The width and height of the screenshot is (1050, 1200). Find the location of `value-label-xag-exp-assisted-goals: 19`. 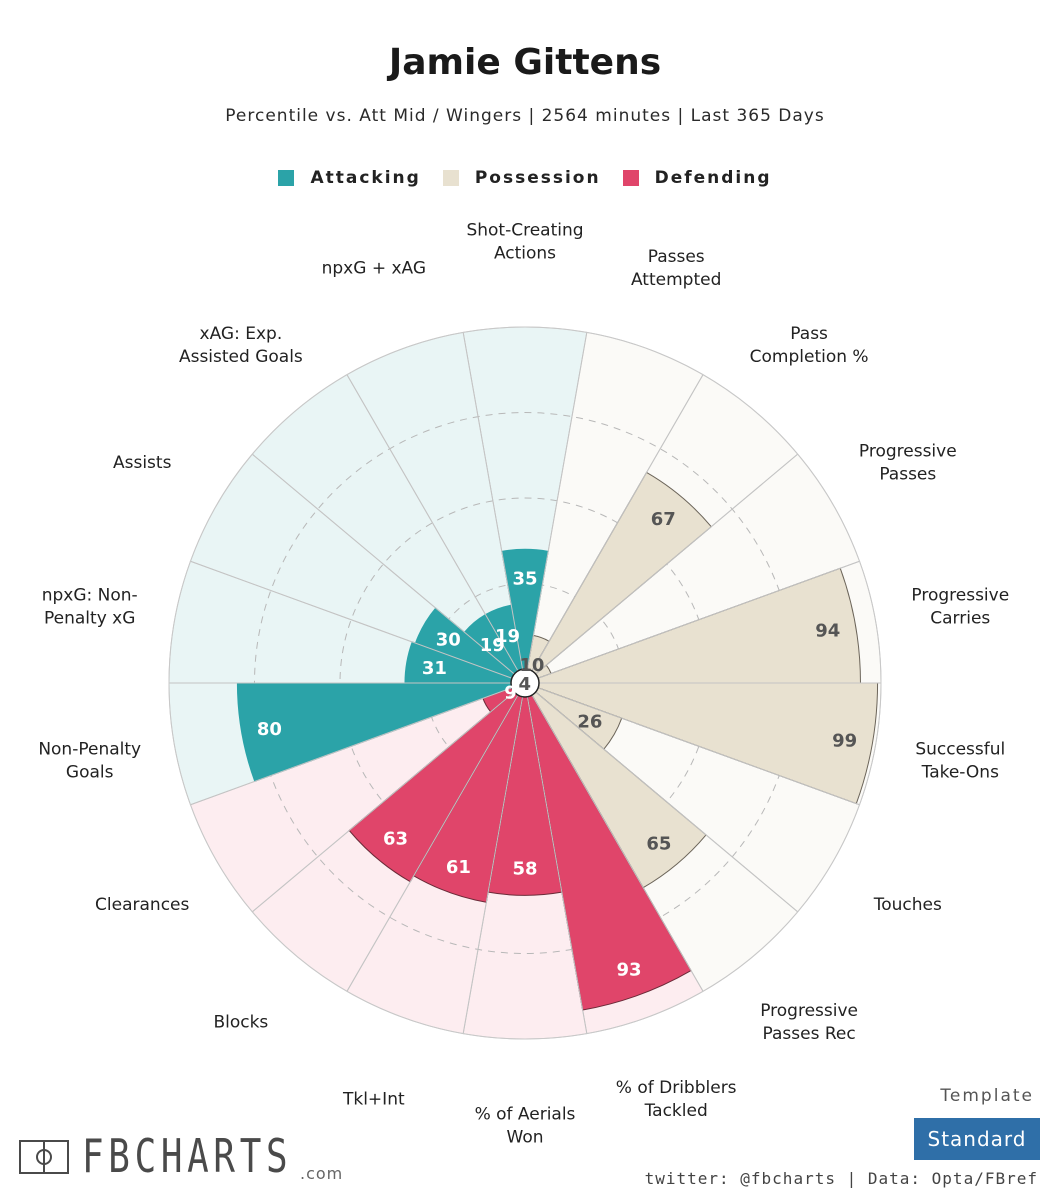

value-label-xag-exp-assisted-goals: 19 is located at coordinates (492, 645).